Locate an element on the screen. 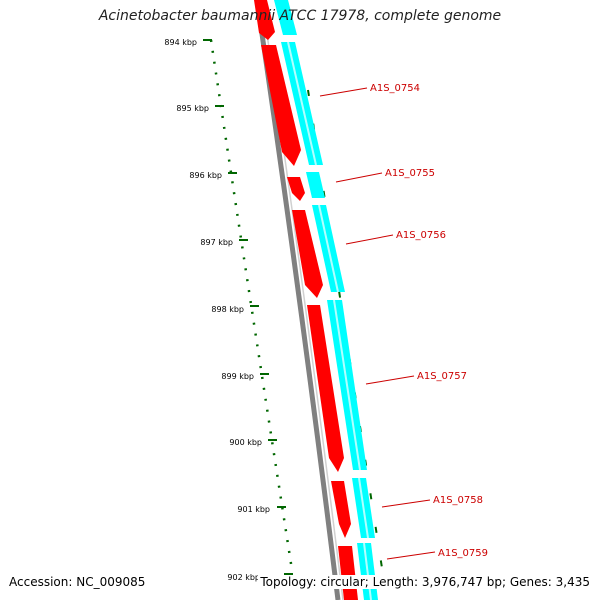 The width and height of the screenshot is (600, 600). gene-feature-A1S-0754: A1S_0754 is located at coordinates (340, 103).